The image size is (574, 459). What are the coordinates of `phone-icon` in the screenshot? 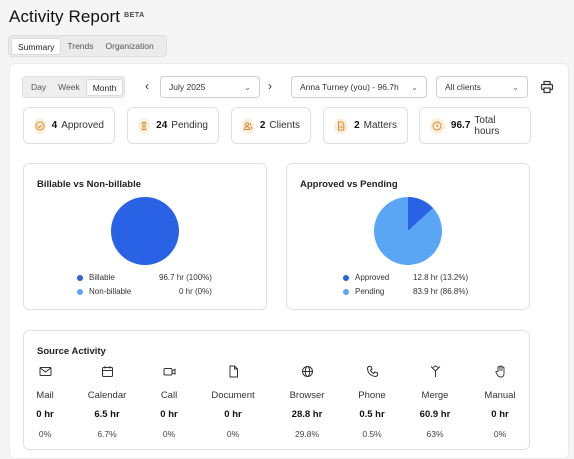 It's located at (372, 372).